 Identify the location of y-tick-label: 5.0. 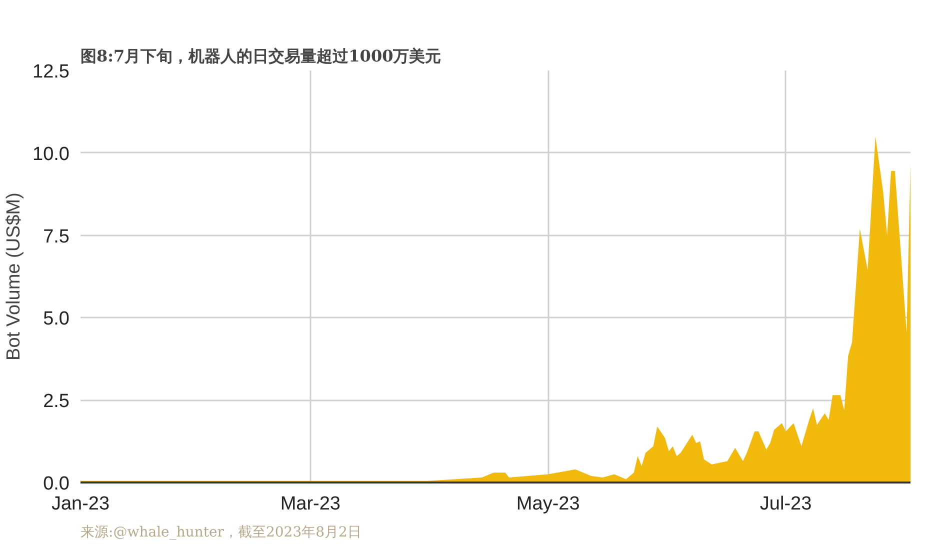
(56, 319).